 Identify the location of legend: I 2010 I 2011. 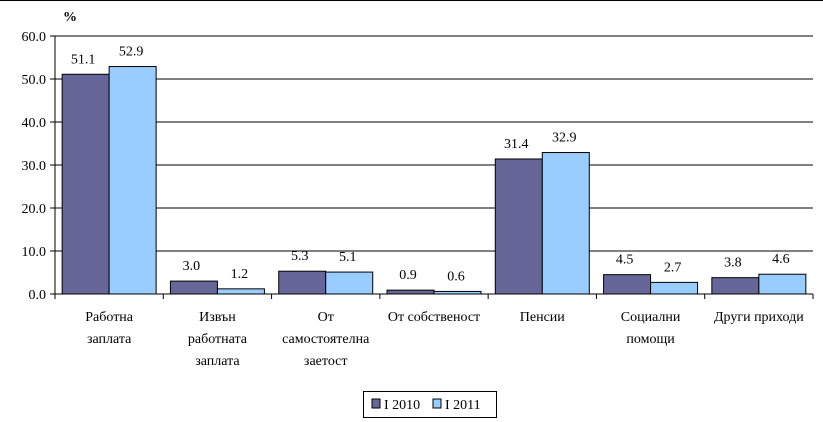
(430, 404).